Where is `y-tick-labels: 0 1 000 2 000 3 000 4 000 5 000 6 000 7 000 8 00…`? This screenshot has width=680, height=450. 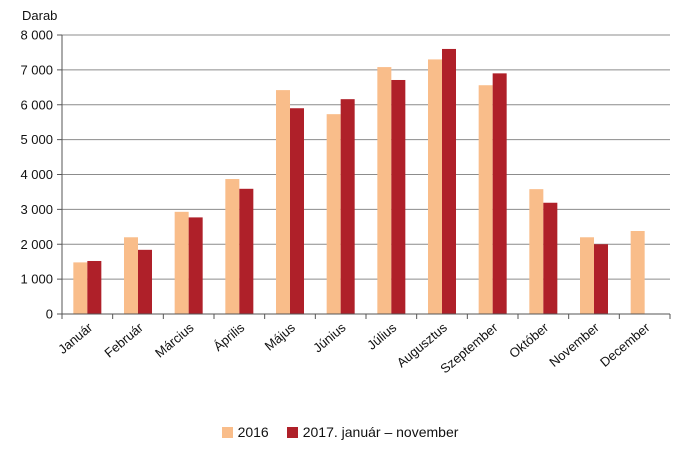 y-tick-labels: 0 1 000 2 000 3 000 4 000 5 000 6 000 7 000 8 00… is located at coordinates (36, 175).